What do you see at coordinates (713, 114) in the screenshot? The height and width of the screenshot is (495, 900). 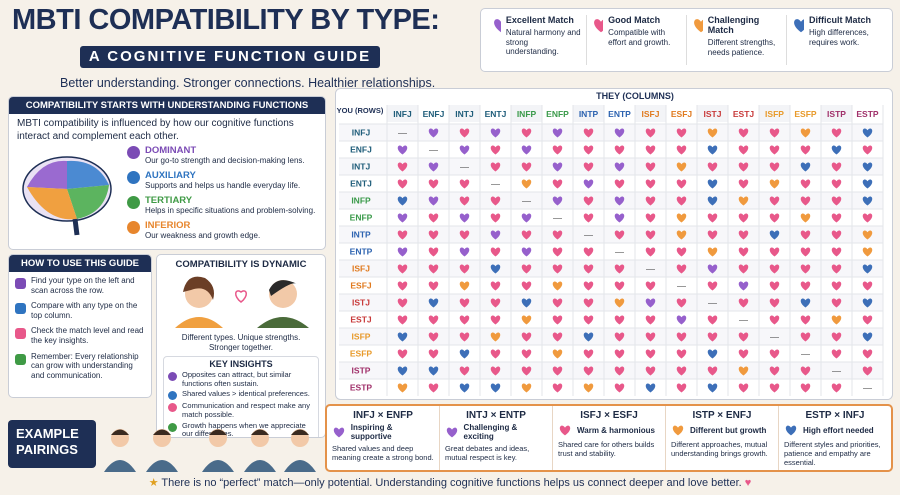 I see `column-header: ISTJ` at bounding box center [713, 114].